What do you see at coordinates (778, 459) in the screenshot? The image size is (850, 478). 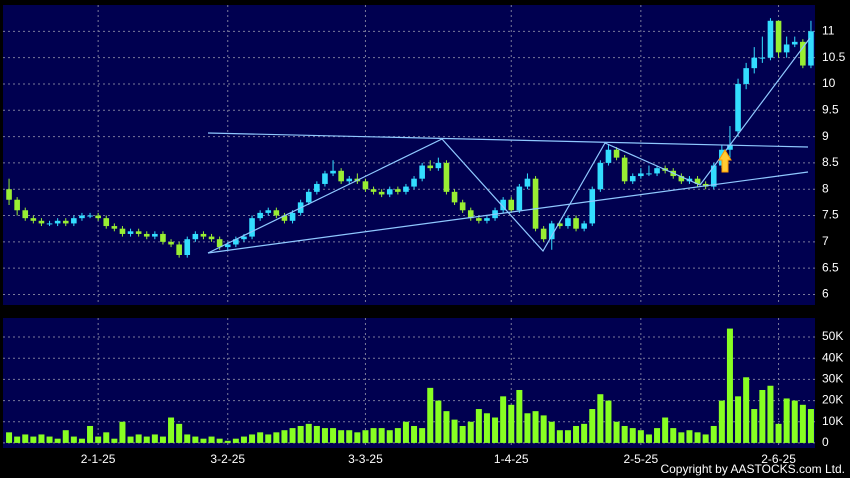 I see `x-tick-label: 2-6-25` at bounding box center [778, 459].